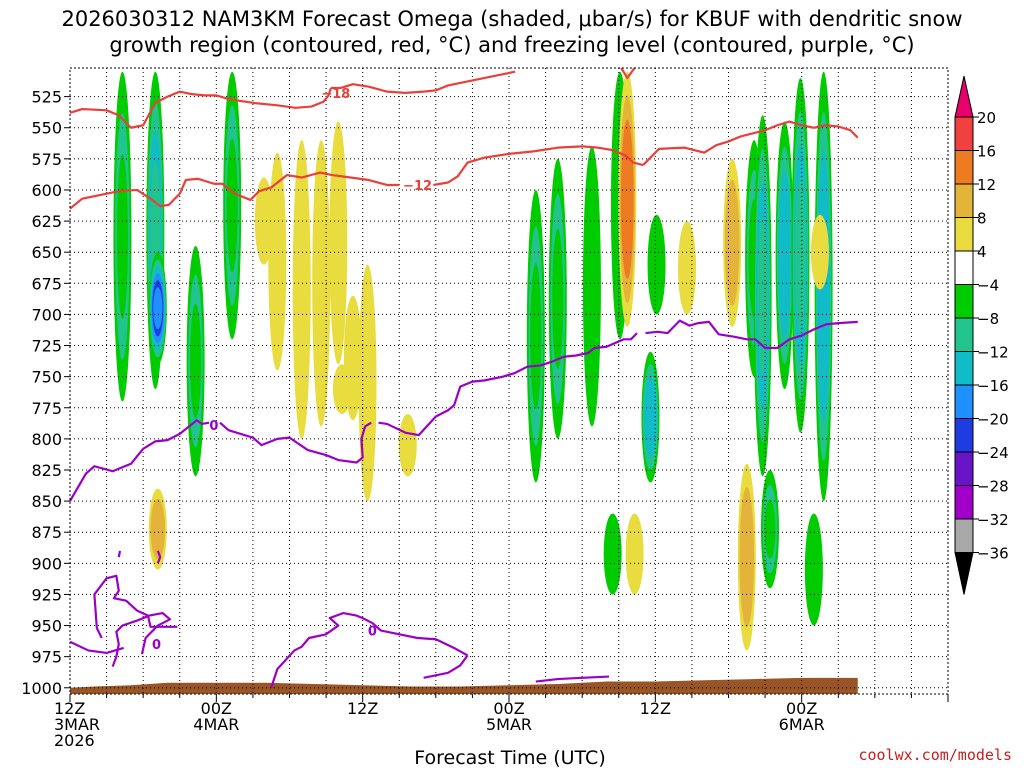 The image size is (1024, 768). Describe the element at coordinates (417, 186) in the screenshot. I see `contour-label: −12` at that location.